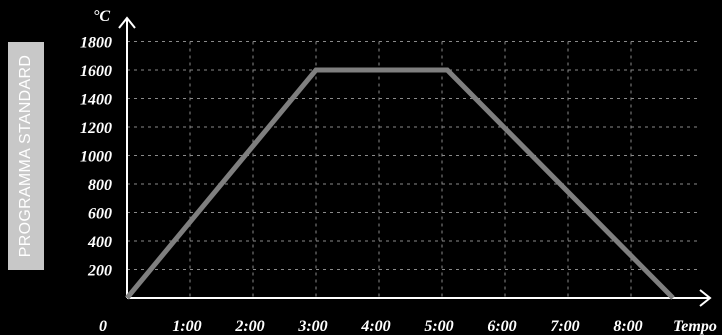  Describe the element at coordinates (564, 326) in the screenshot. I see `x-tick-label: 7:00` at that location.